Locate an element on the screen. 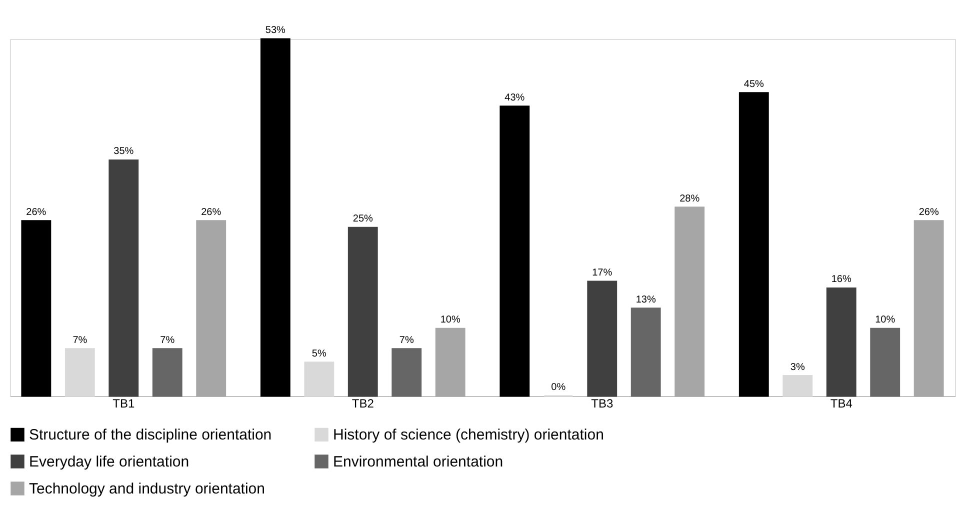 Image resolution: width=965 pixels, height=508 pixels. data-label: 25% is located at coordinates (362, 219).